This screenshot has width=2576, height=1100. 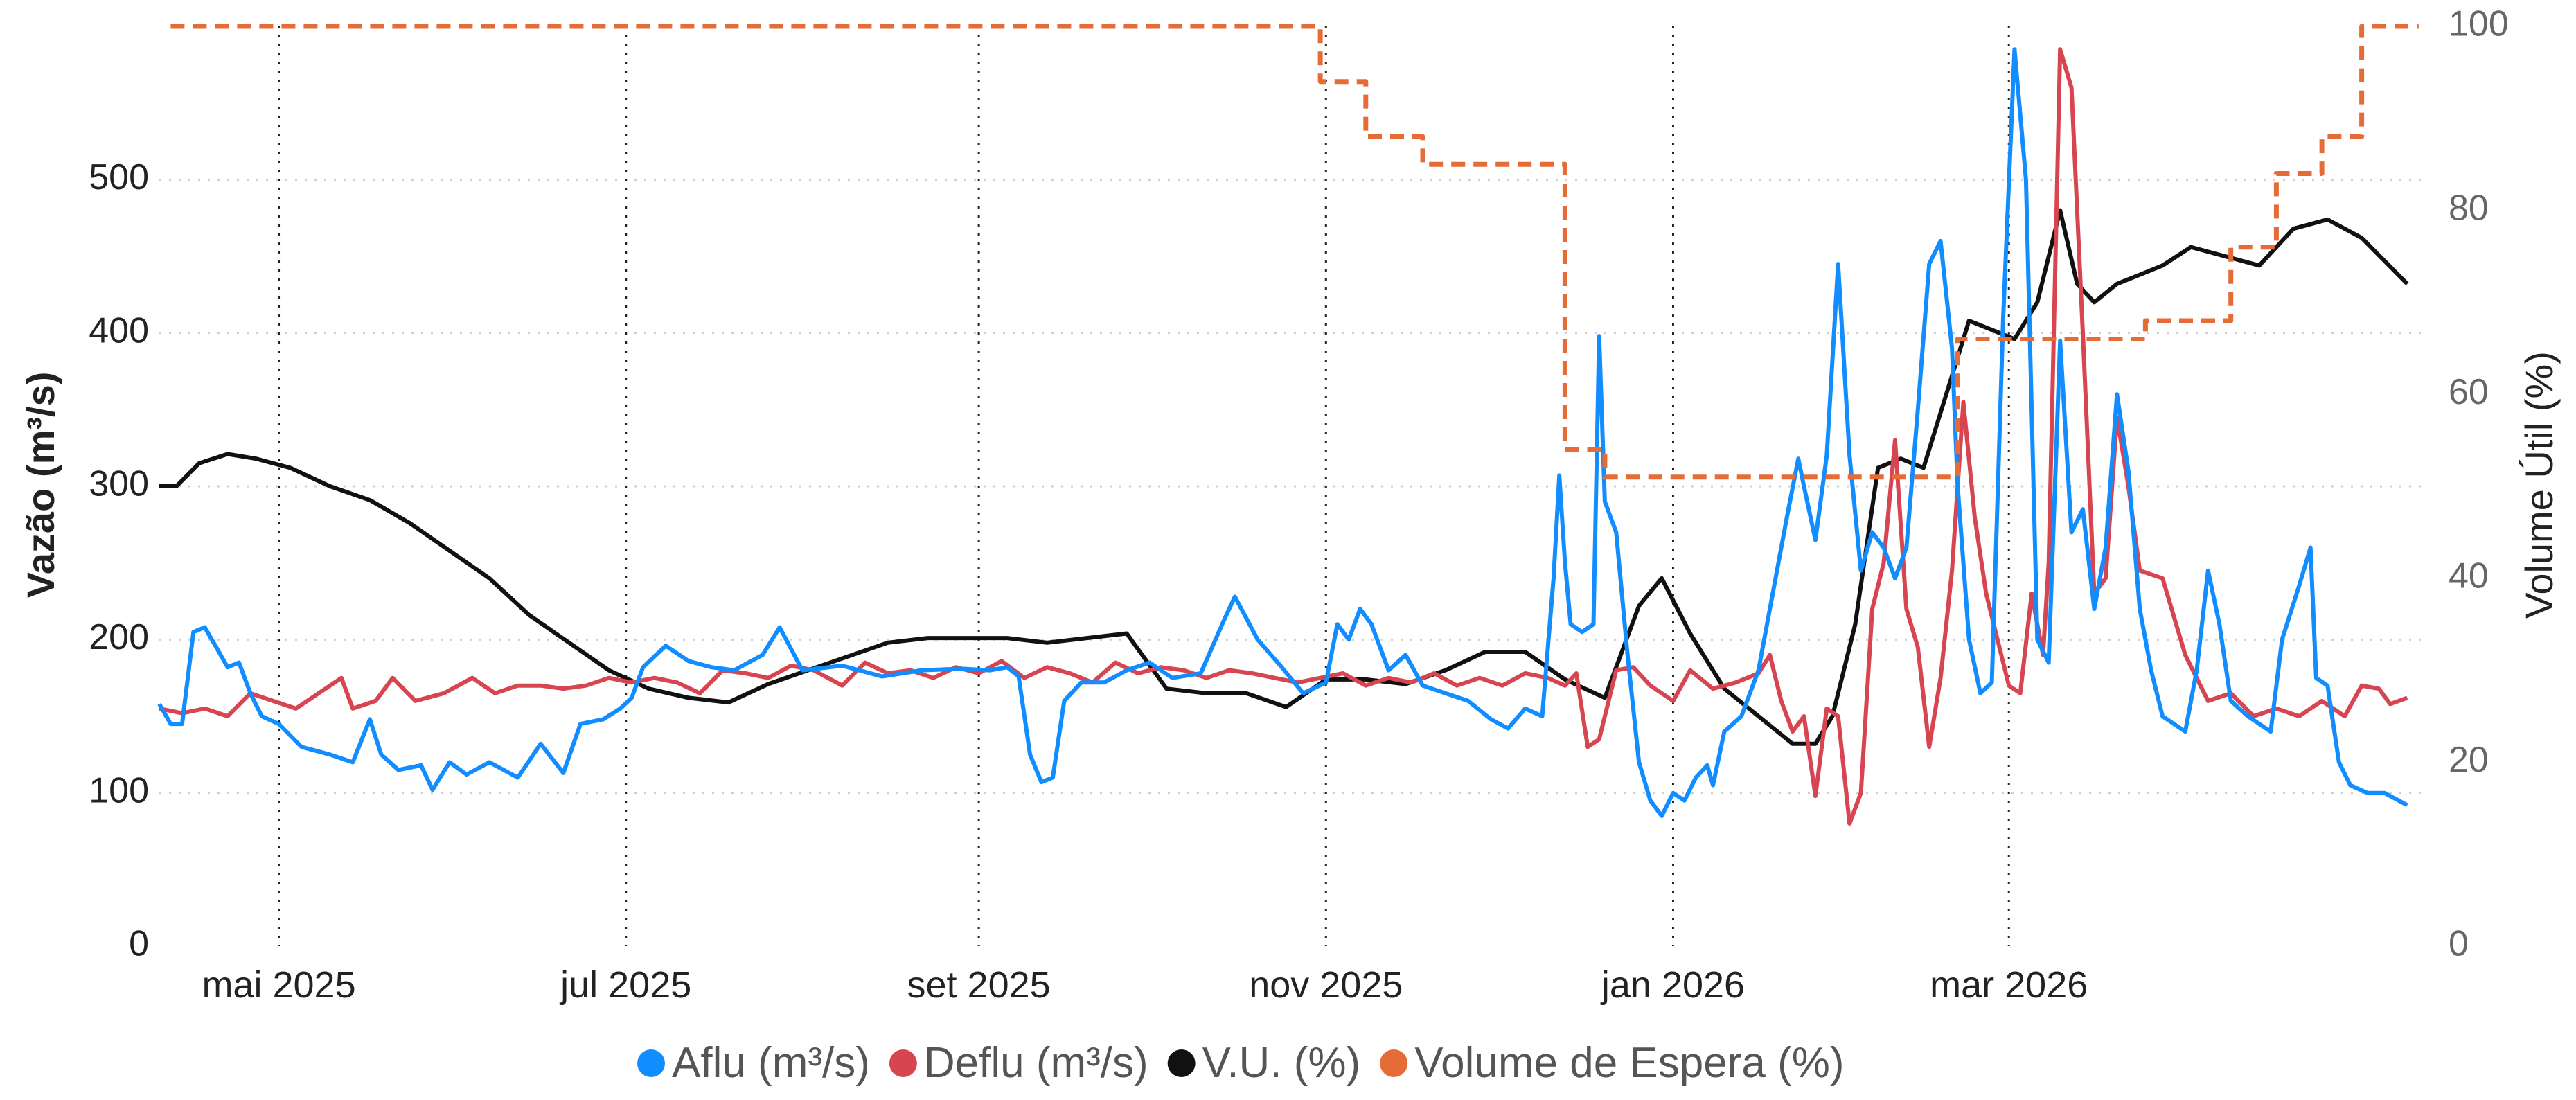 What do you see at coordinates (2539, 485) in the screenshot?
I see `y2-axis-title: Volume Útil (%)` at bounding box center [2539, 485].